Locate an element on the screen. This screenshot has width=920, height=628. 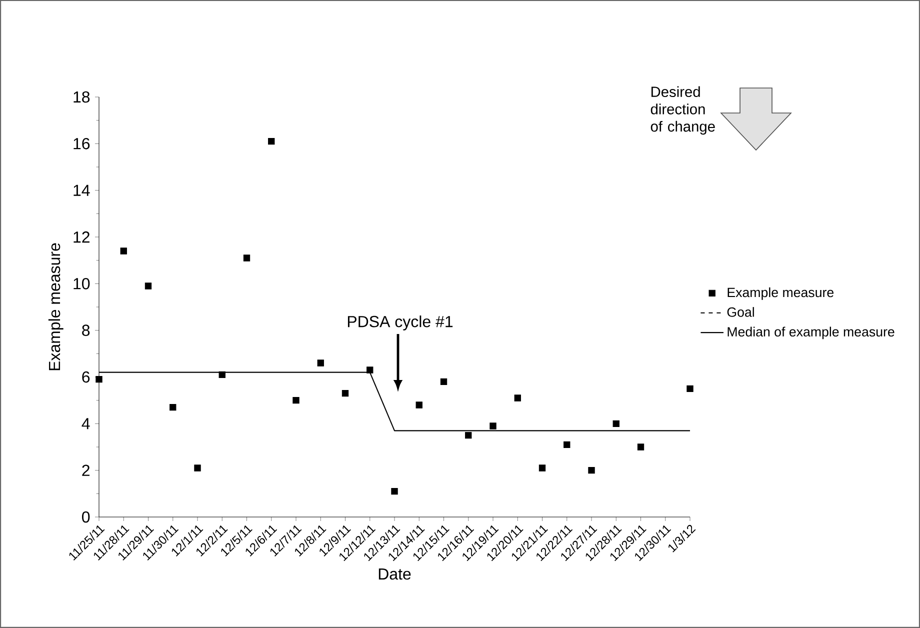
y-tick-label: 10 is located at coordinates (82, 284).